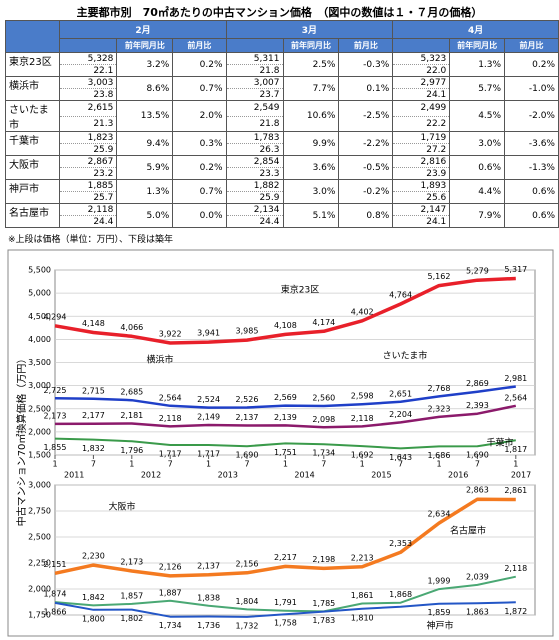 The image size is (559, 640). Describe the element at coordinates (254, 108) in the screenshot. I see `price: 2,549` at that location.